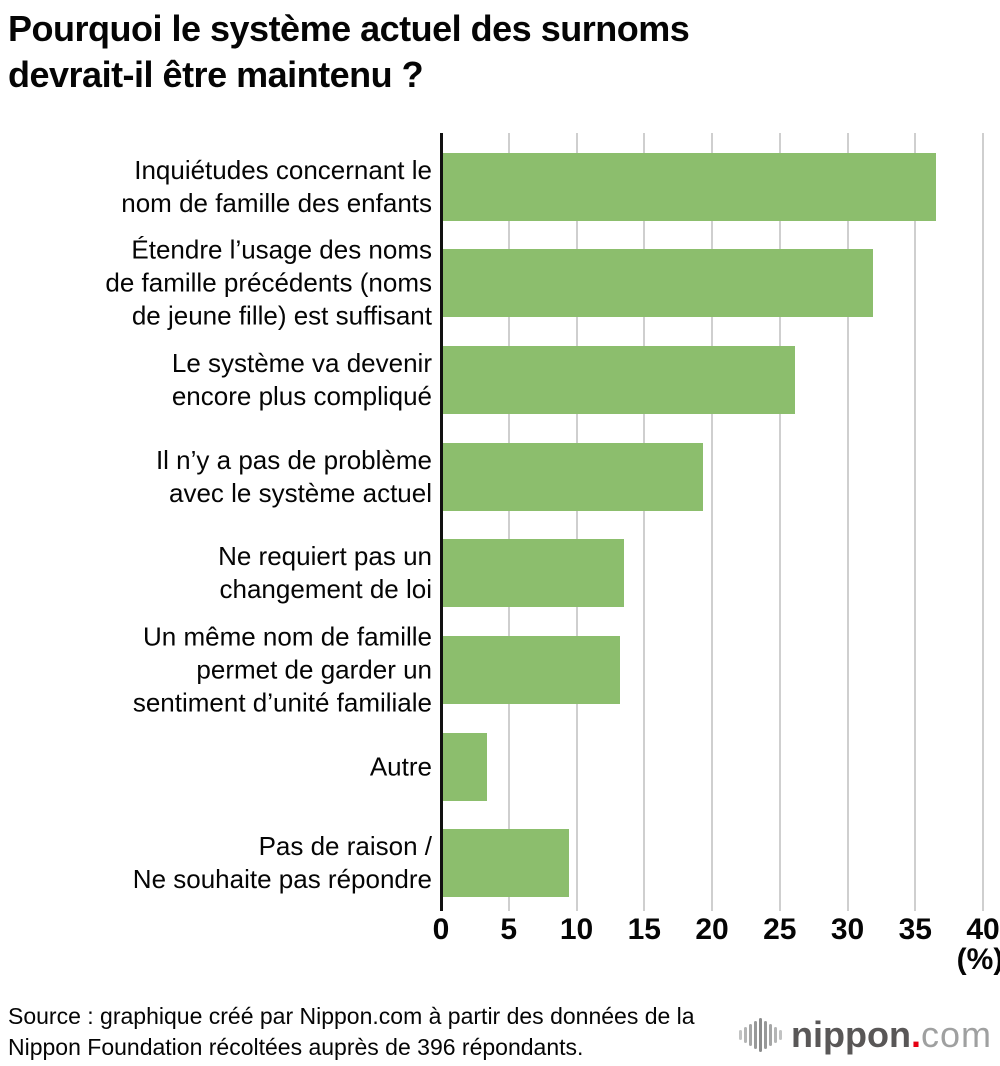 The height and width of the screenshot is (1066, 1000). Describe the element at coordinates (441, 522) in the screenshot. I see `y-axis-line` at that location.